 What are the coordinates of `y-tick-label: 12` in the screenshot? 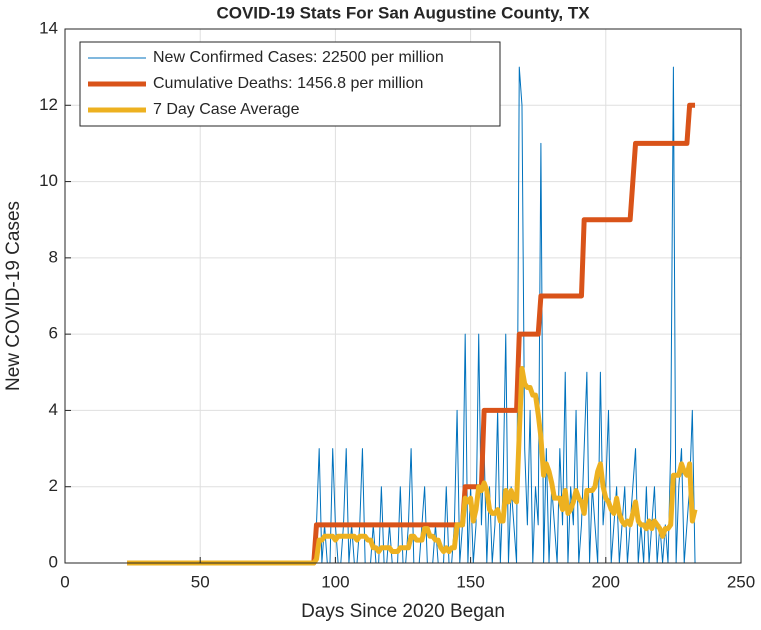 It's located at (48, 104).